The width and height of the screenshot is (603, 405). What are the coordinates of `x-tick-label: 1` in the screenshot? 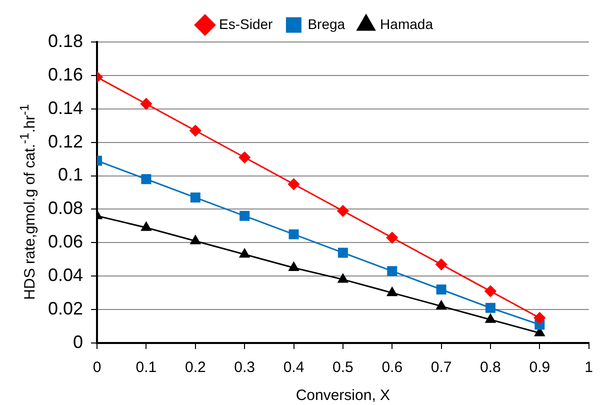 It's located at (588, 367).